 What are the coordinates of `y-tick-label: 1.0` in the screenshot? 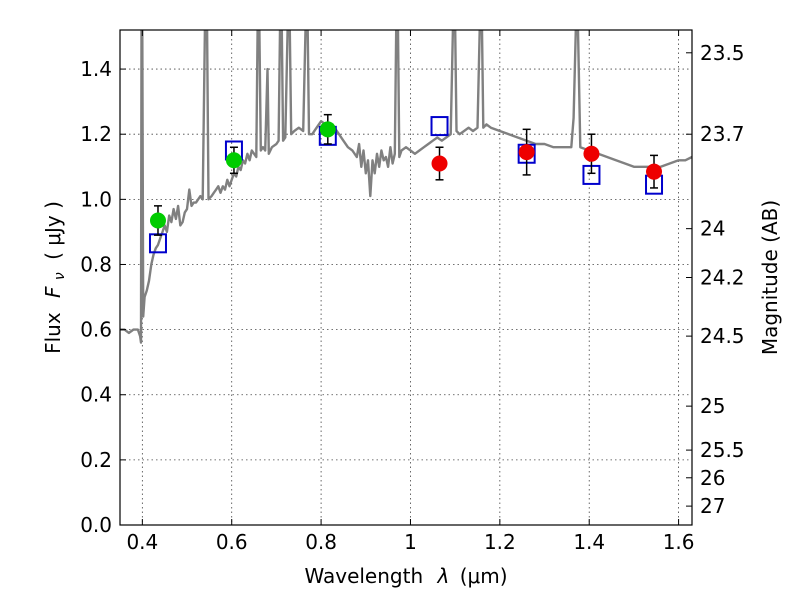 It's located at (96, 199).